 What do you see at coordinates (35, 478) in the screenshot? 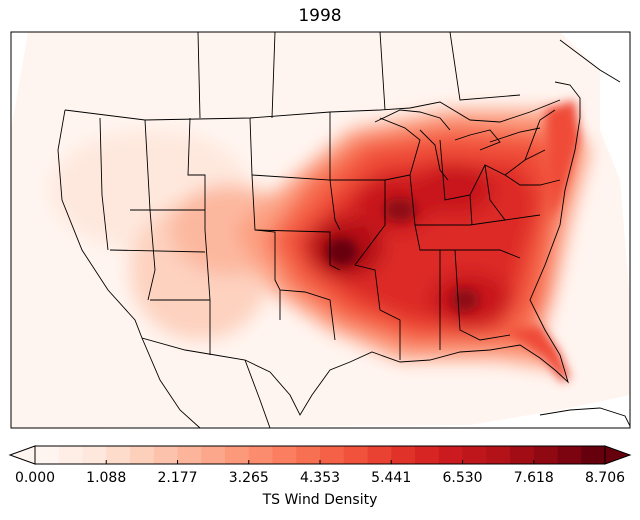
I see `colorbar-tick-label: 0.000` at bounding box center [35, 478].